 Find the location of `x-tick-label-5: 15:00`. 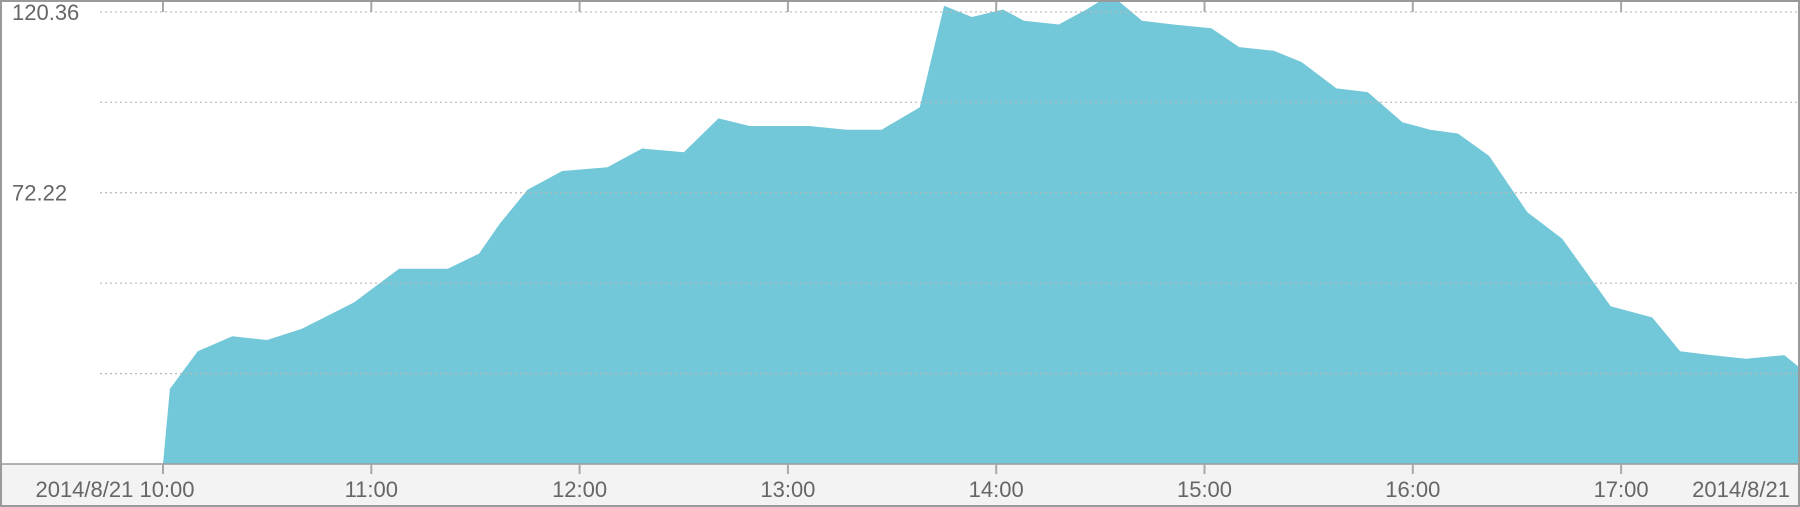

x-tick-label-5: 15:00 is located at coordinates (1204, 489).